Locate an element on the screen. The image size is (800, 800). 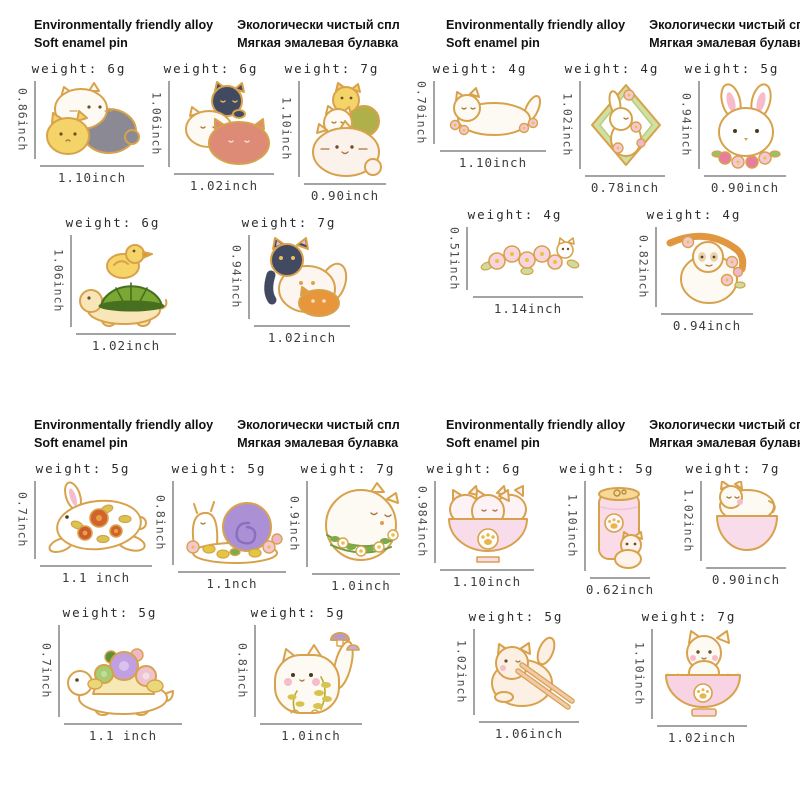
pin-figure: weight: 5g 0.94inch is located at coordinates (732, 128).